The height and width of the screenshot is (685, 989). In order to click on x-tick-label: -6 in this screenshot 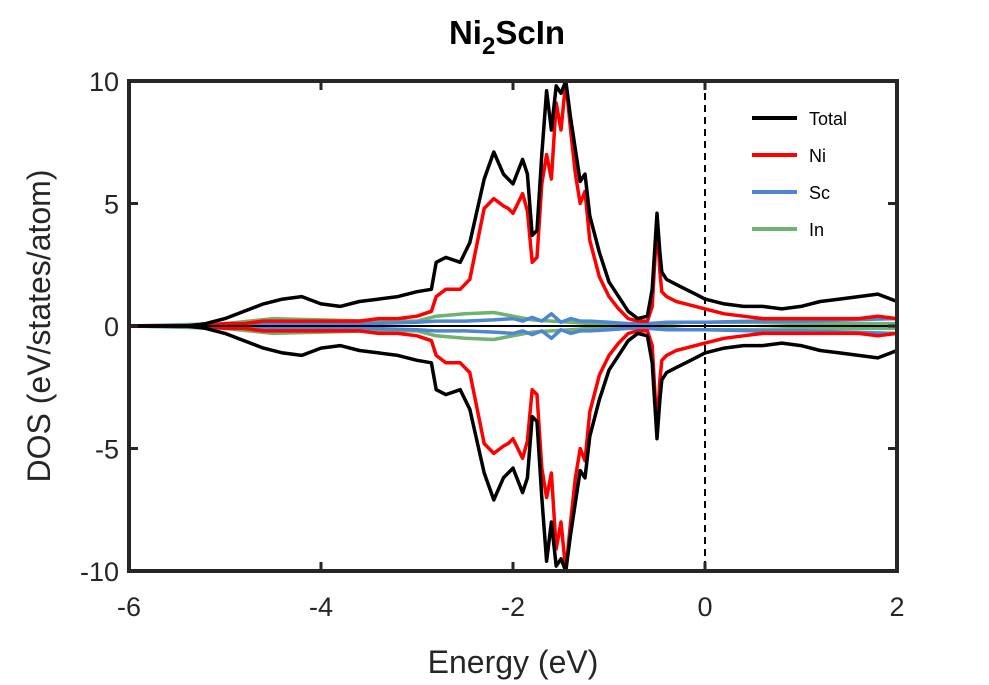, I will do `click(129, 607)`.